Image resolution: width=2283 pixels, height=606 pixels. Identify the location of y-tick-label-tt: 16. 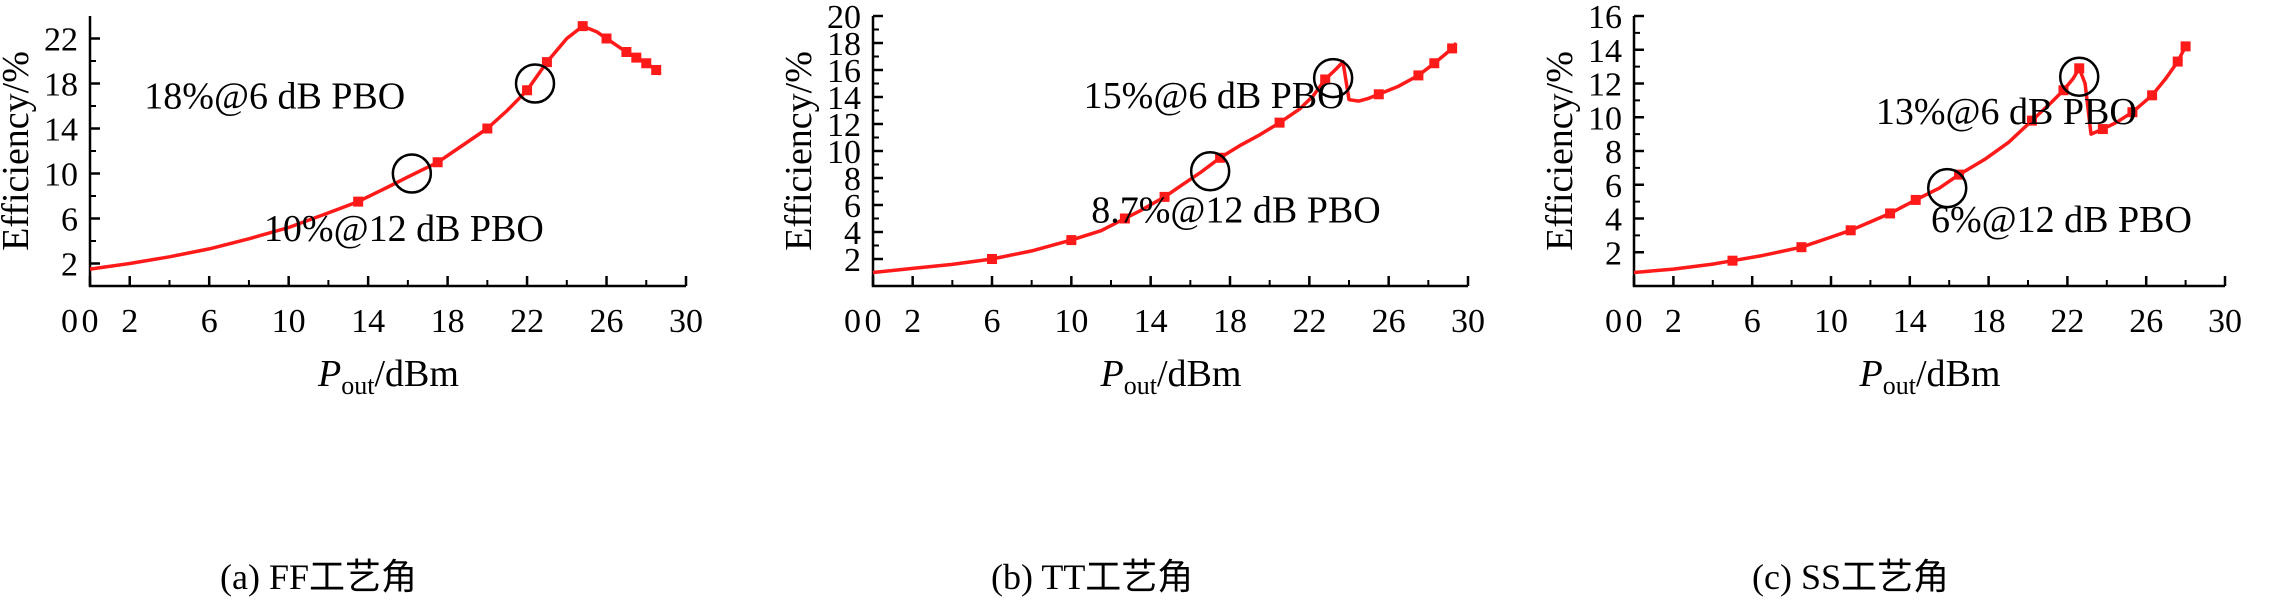
(844, 71).